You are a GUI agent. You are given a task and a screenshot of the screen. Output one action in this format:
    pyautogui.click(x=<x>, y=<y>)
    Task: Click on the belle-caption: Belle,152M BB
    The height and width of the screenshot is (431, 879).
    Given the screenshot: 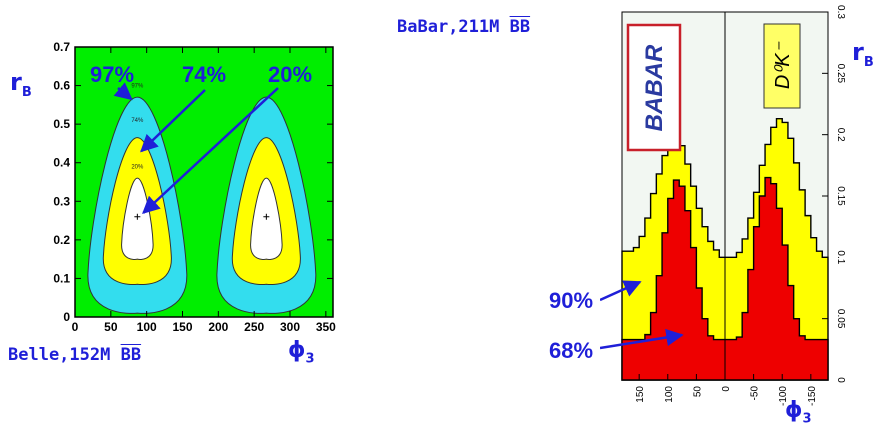 What is the action you would take?
    pyautogui.click(x=75, y=355)
    